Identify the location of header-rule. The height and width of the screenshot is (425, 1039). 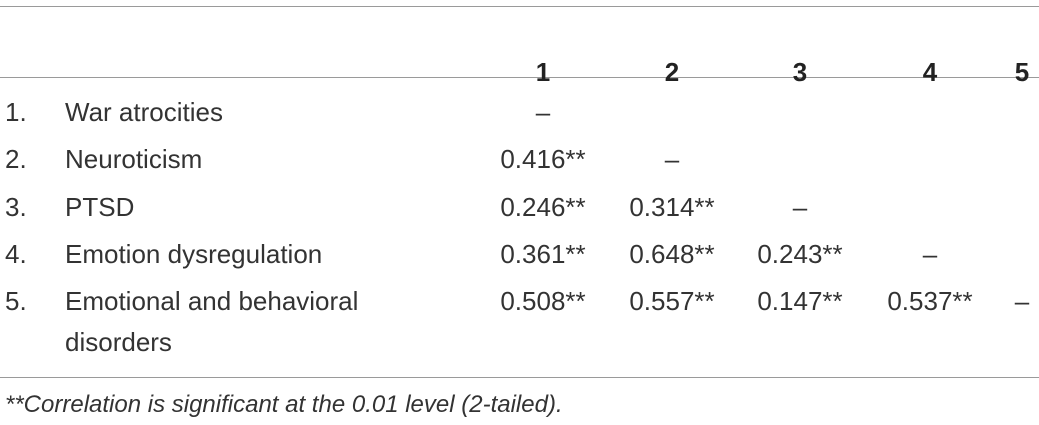
(519, 77).